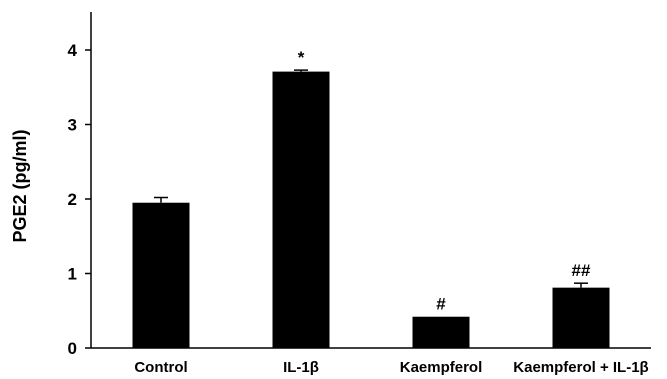 The width and height of the screenshot is (667, 379). What do you see at coordinates (580, 367) in the screenshot?
I see `x-tick-label: Kaempferol + IL-1β` at bounding box center [580, 367].